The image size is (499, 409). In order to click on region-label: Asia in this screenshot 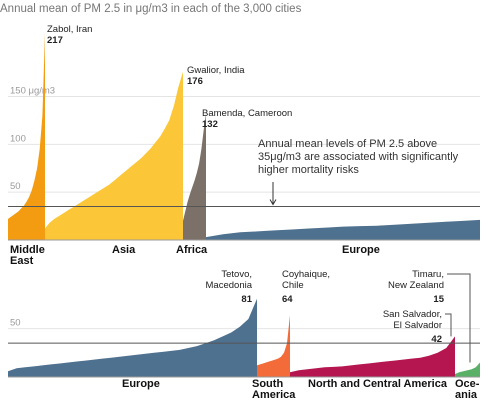, I will do `click(124, 250)`.